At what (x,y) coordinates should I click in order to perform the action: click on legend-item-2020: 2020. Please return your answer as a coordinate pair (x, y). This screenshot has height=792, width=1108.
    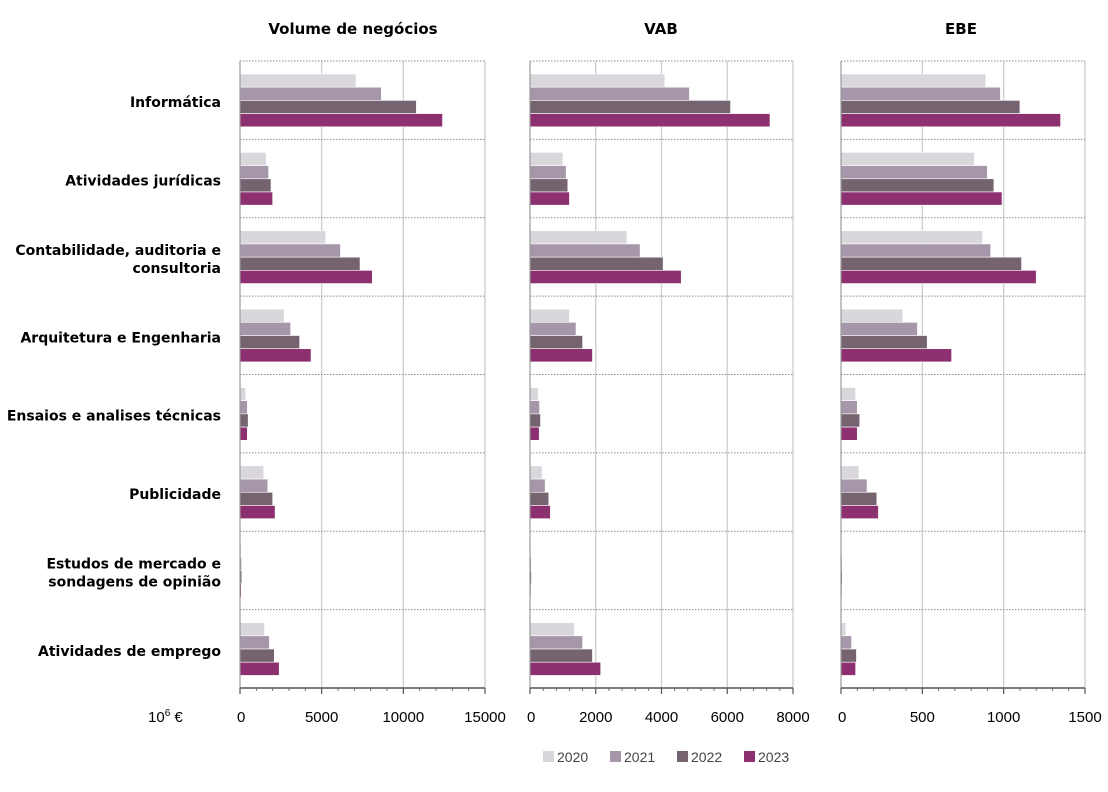
    Looking at the image, I should click on (565, 757).